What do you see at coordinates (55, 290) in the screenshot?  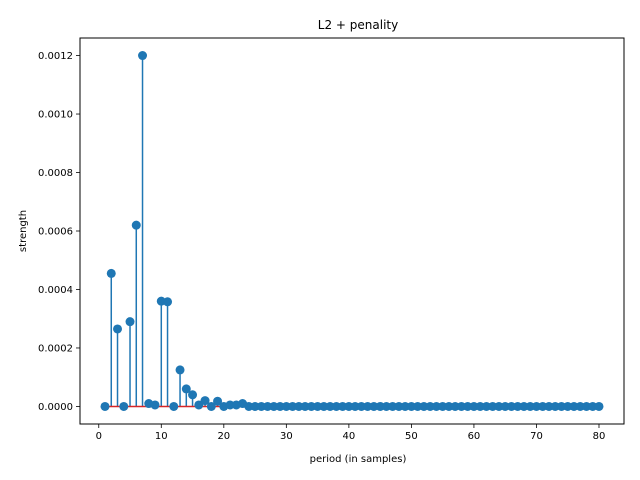 I see `y-tick-label: 0.0004` at bounding box center [55, 290].